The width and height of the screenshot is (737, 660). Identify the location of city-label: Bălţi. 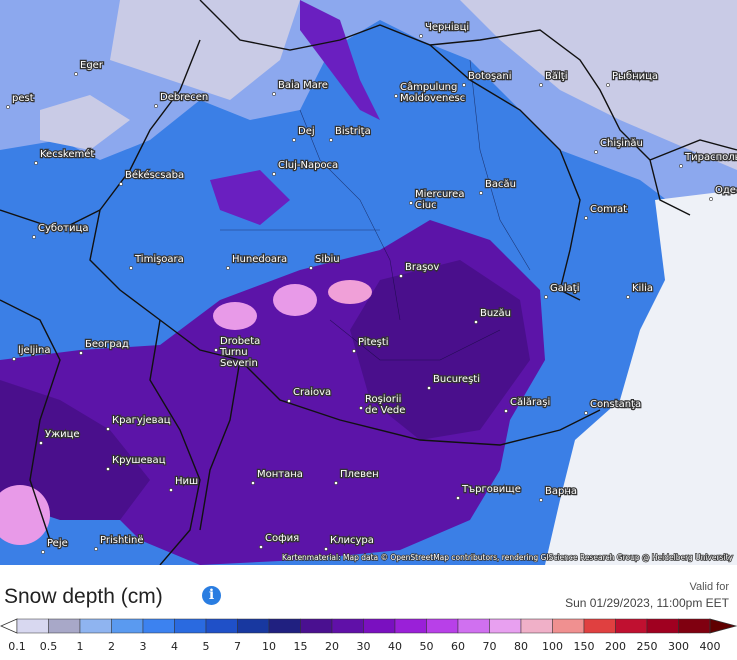
(556, 76).